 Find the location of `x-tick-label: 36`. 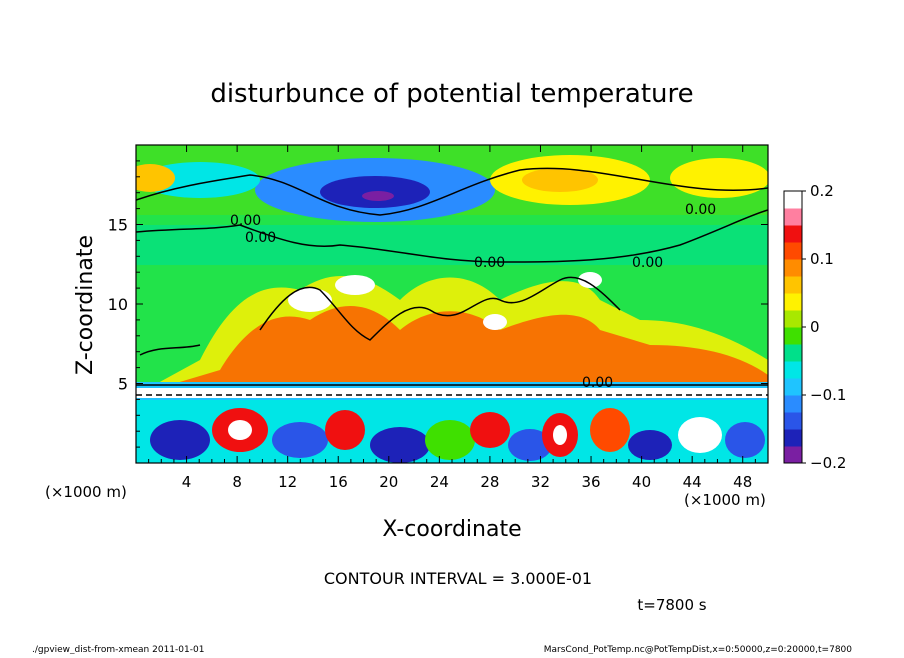

x-tick-label: 36 is located at coordinates (590, 482).